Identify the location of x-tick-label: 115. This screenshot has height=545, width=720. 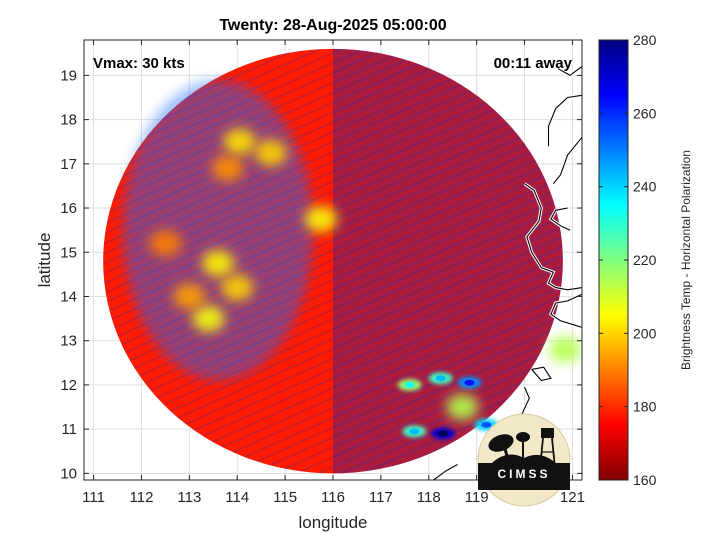
(285, 497).